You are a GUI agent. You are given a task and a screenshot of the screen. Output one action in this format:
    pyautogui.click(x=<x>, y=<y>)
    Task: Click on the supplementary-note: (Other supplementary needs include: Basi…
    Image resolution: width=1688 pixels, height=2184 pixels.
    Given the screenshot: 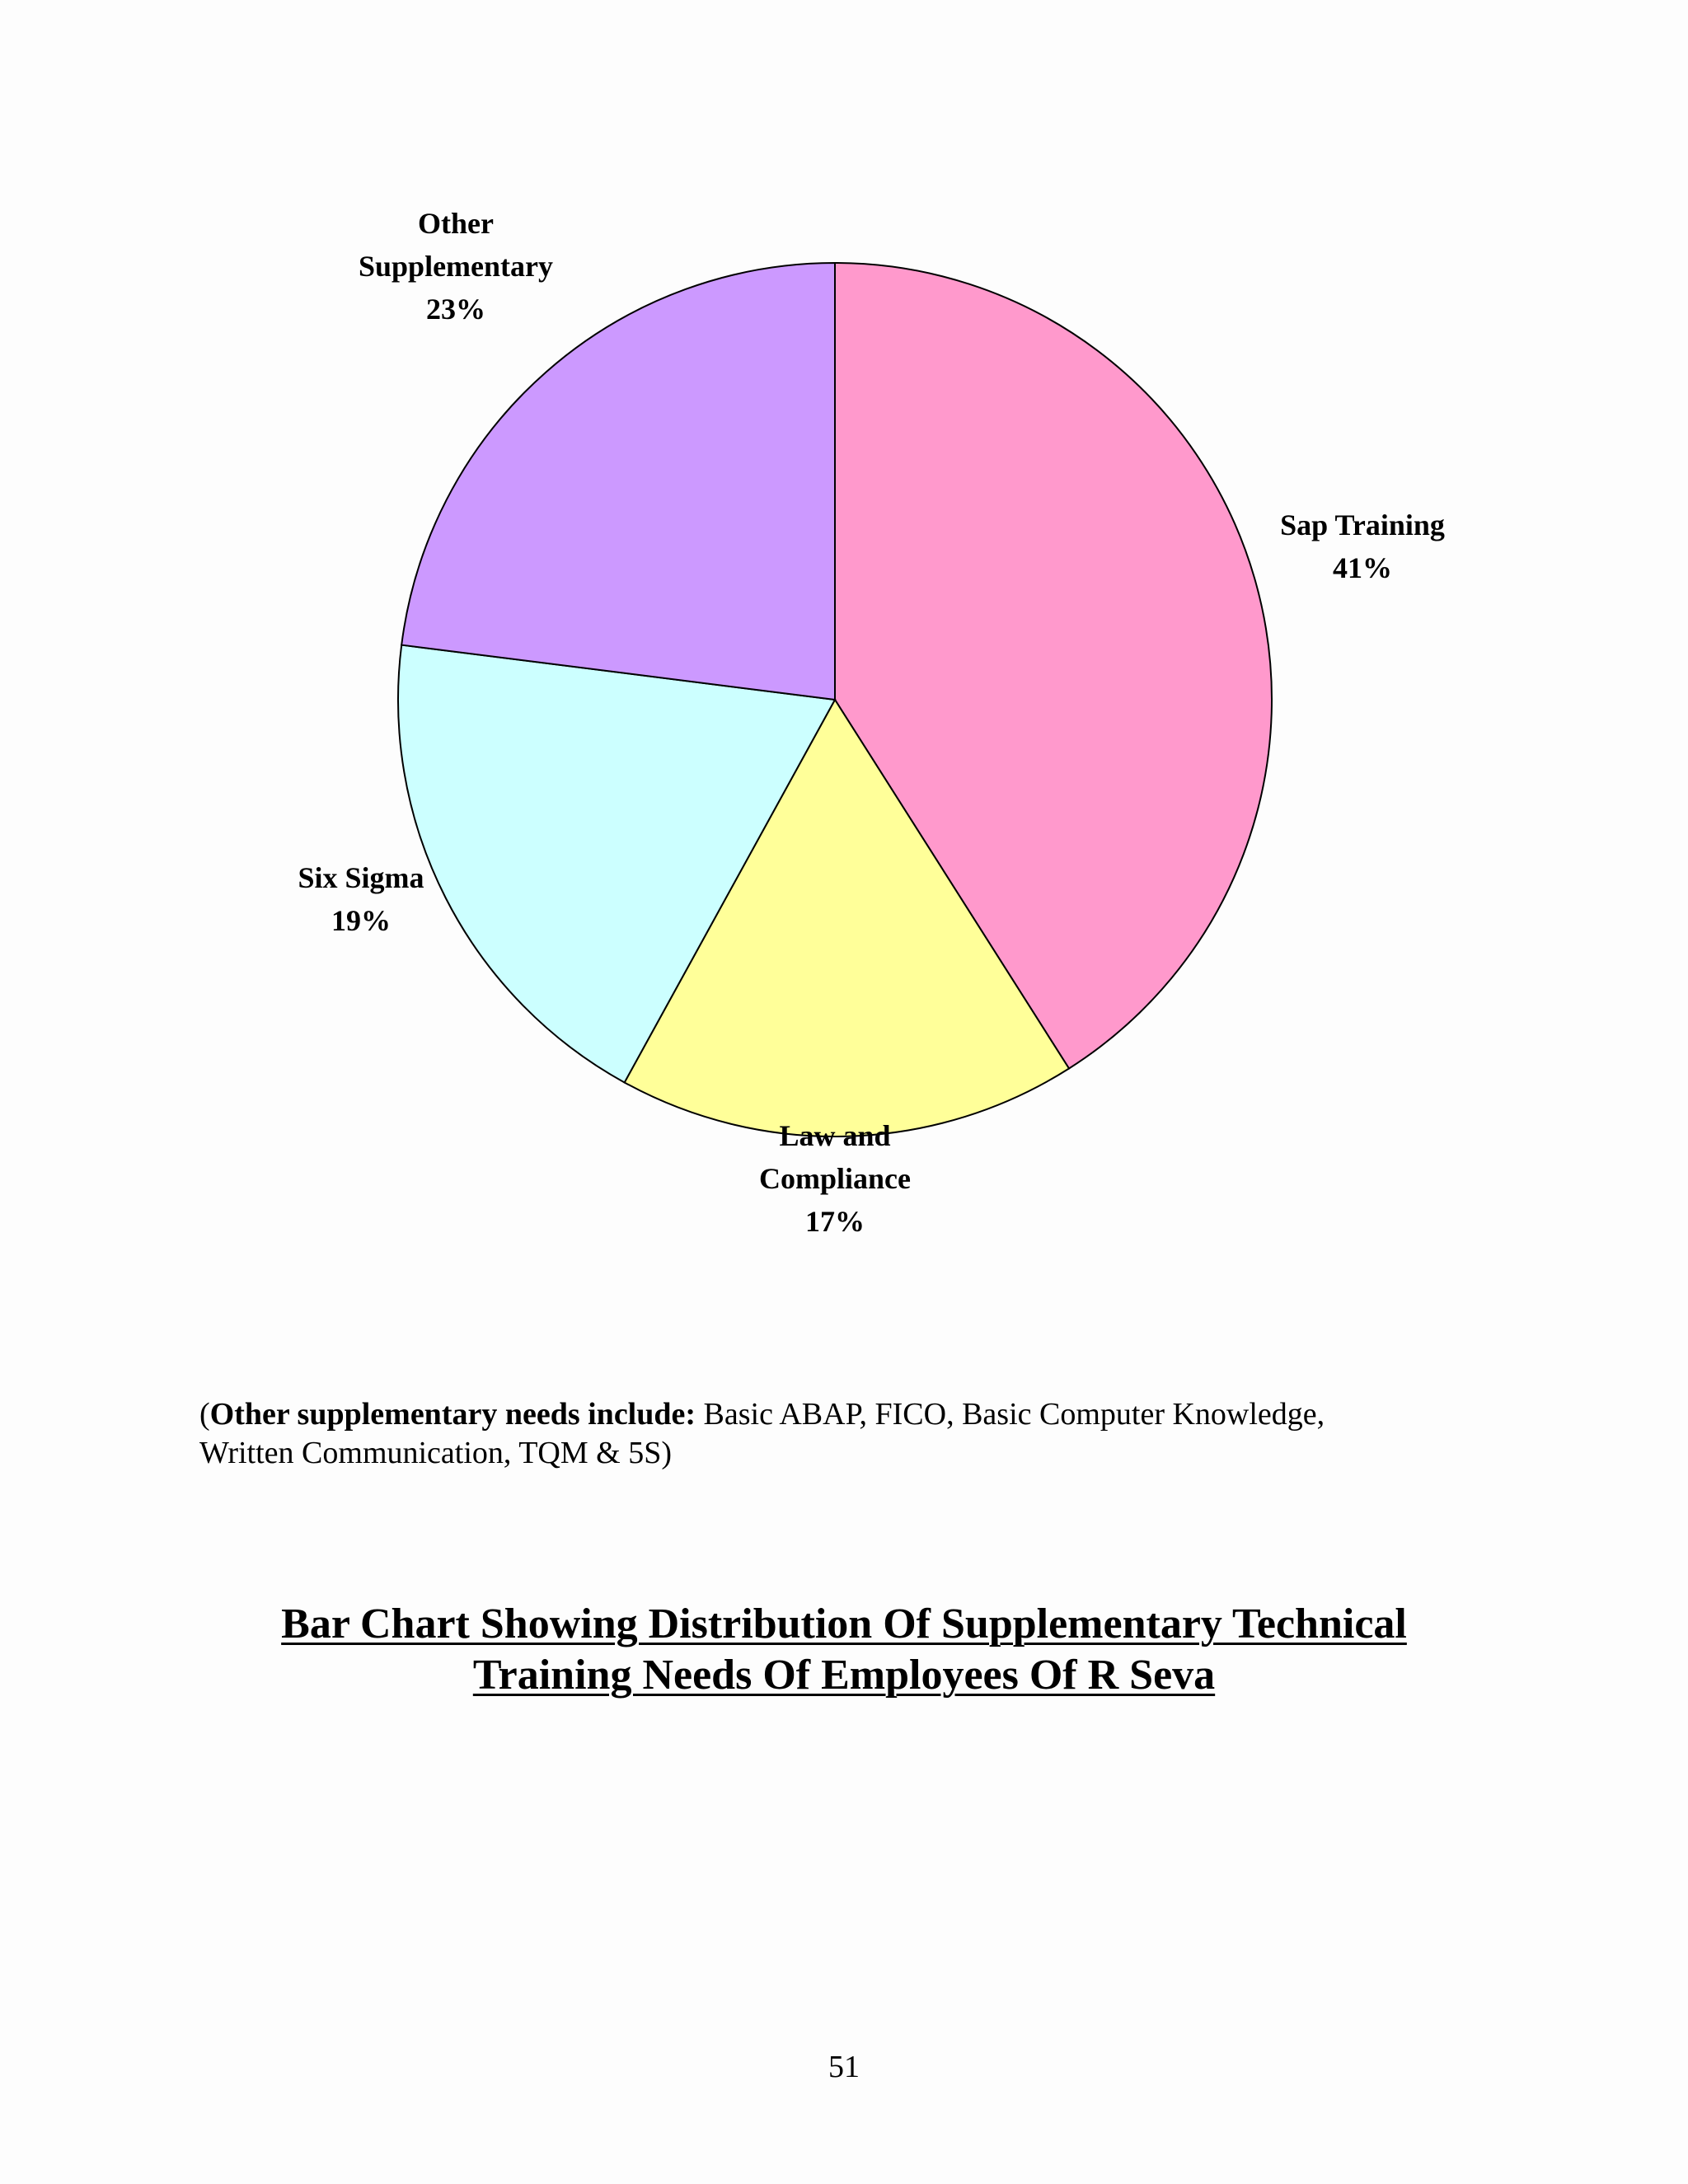 What is the action you would take?
    pyautogui.click(x=842, y=1434)
    